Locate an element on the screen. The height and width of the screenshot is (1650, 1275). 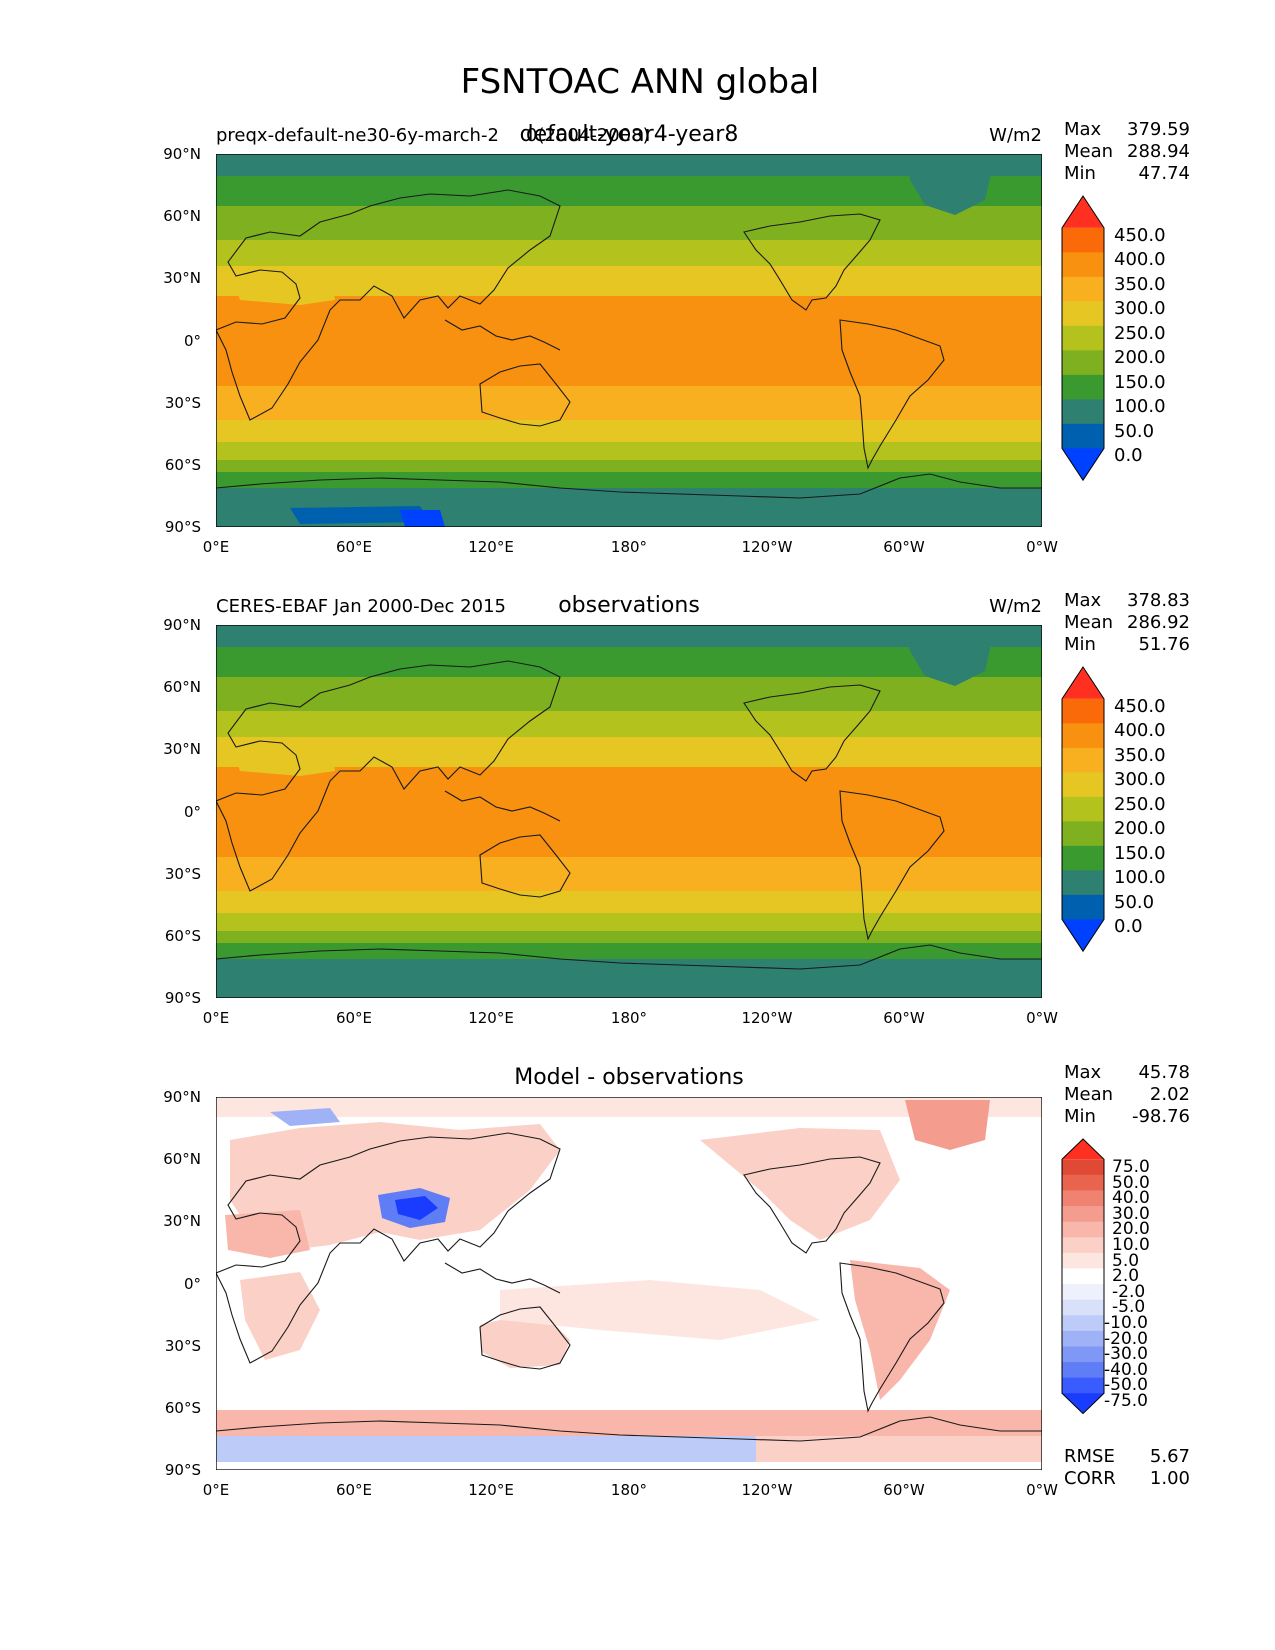
rmse-label: RMSE is located at coordinates (1089, 1456).